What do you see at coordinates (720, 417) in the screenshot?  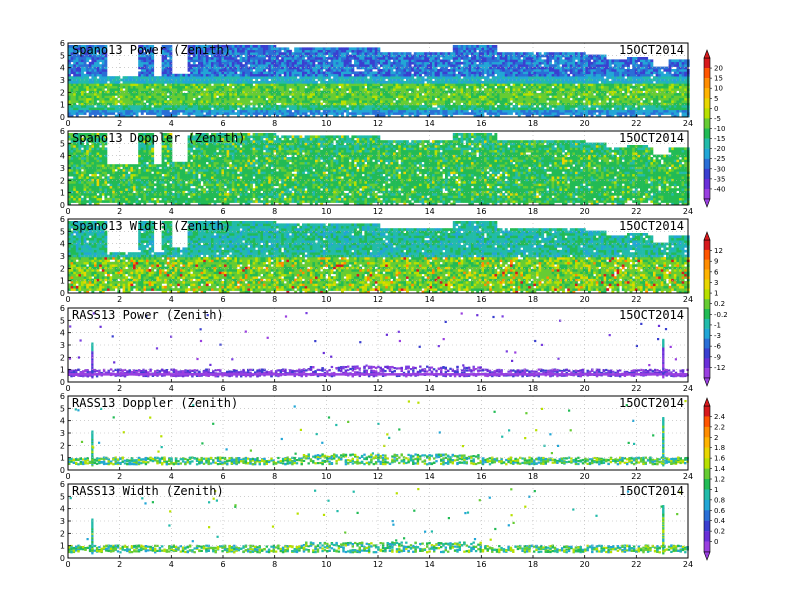 I see `colorbar-label: 2.4` at bounding box center [720, 417].